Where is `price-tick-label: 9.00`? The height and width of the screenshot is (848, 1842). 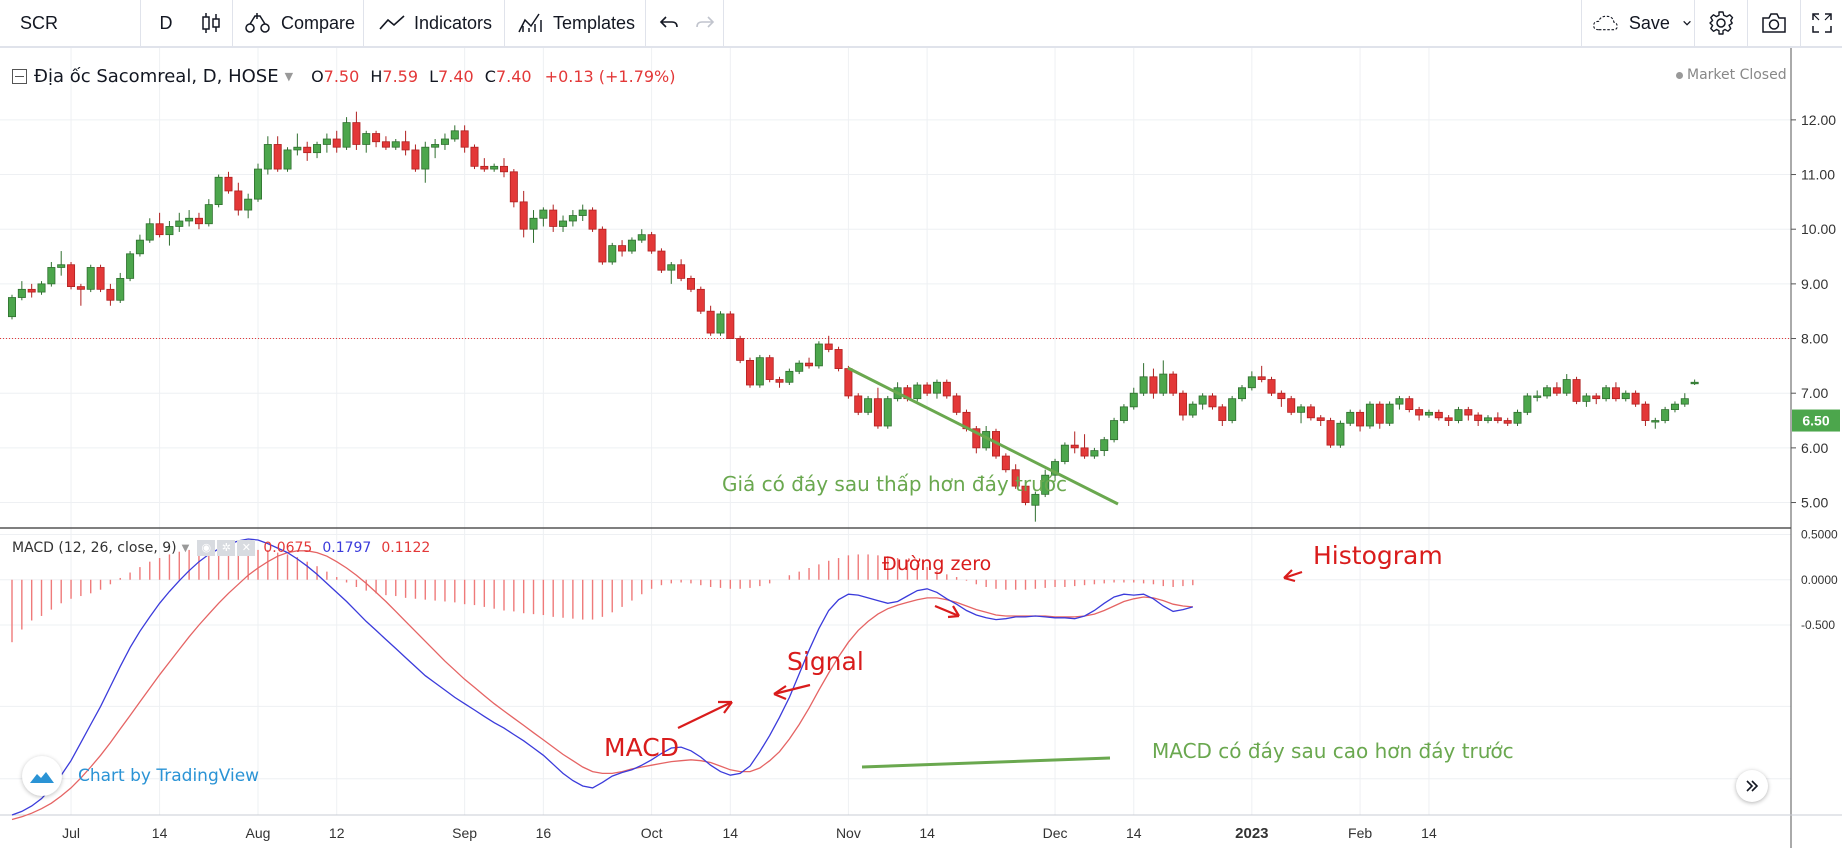
price-tick-label: 9.00 is located at coordinates (1814, 284).